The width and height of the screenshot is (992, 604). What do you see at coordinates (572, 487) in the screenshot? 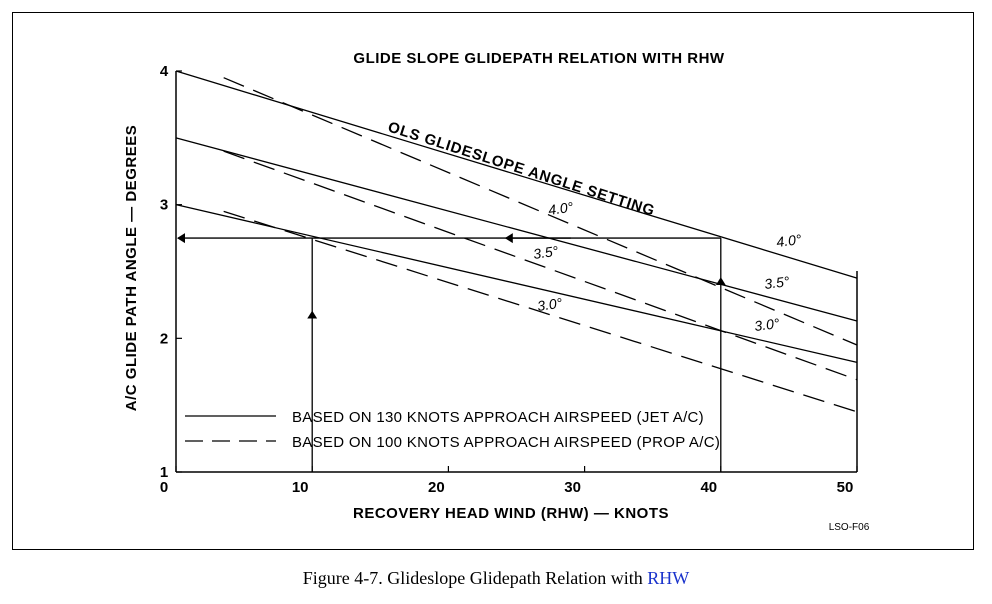
I see `x-tick-label: 30` at bounding box center [572, 487].